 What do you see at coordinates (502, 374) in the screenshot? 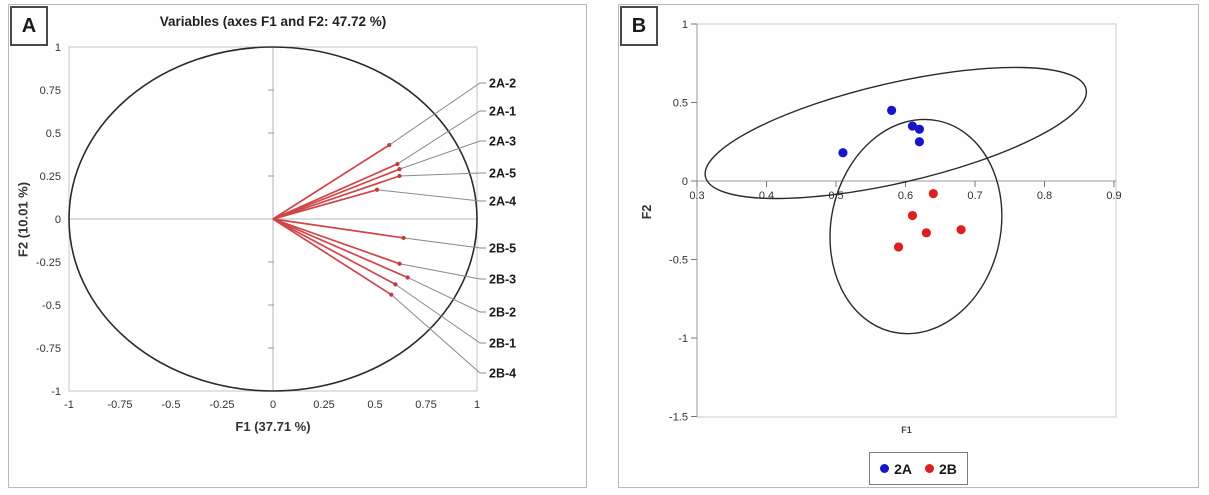
I see `vector-label: 2B-4` at bounding box center [502, 374].